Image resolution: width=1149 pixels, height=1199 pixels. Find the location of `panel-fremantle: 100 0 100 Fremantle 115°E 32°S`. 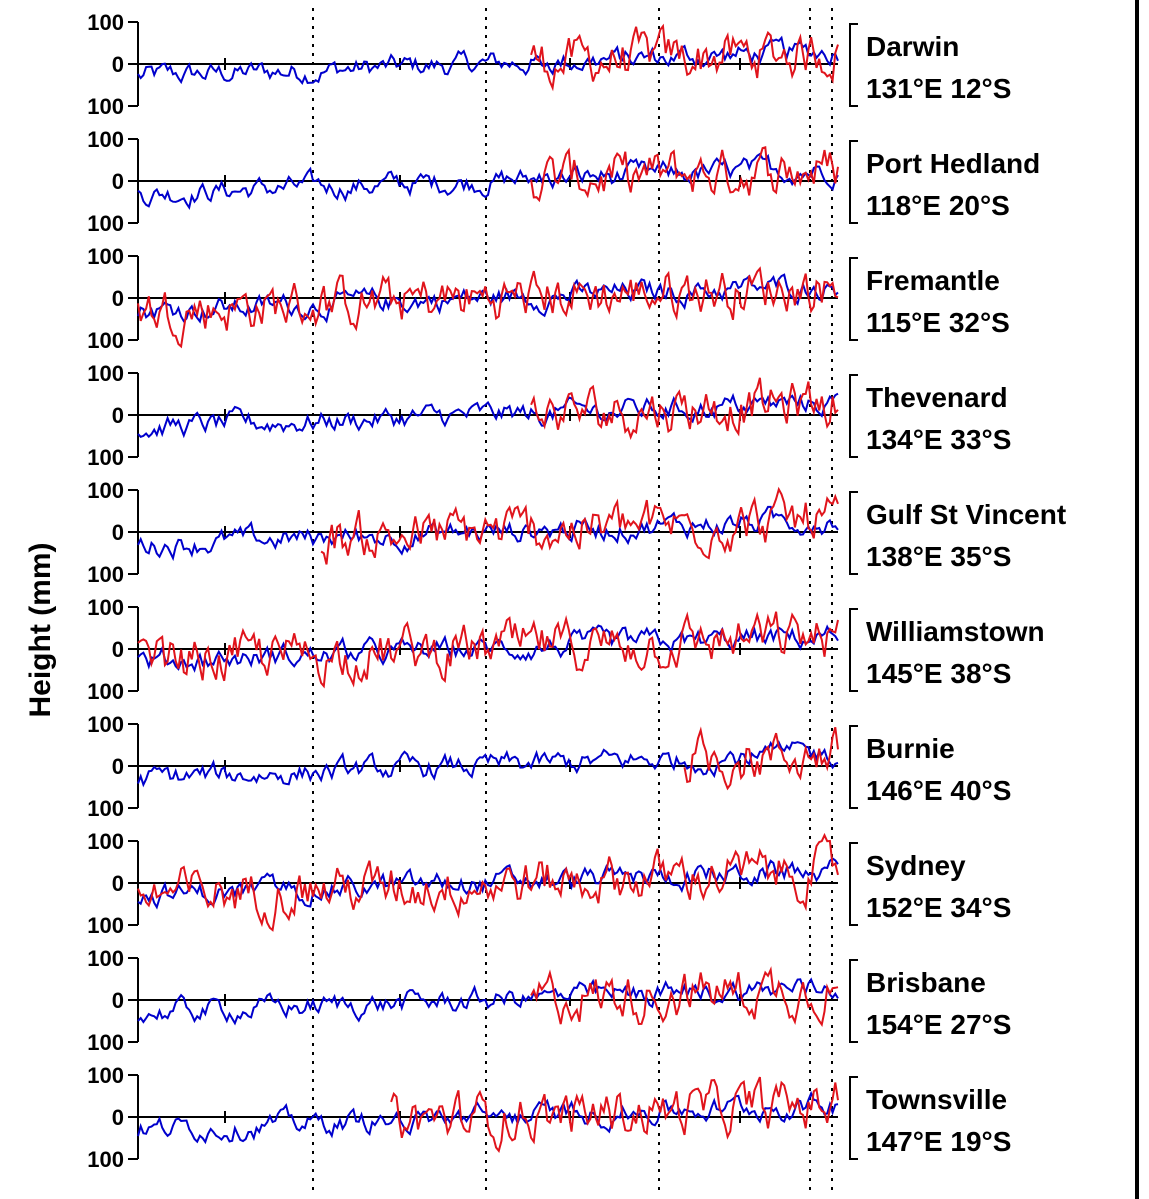

panel-fremantle: 100 0 100 Fremantle 115°E 32°S is located at coordinates (548, 298).